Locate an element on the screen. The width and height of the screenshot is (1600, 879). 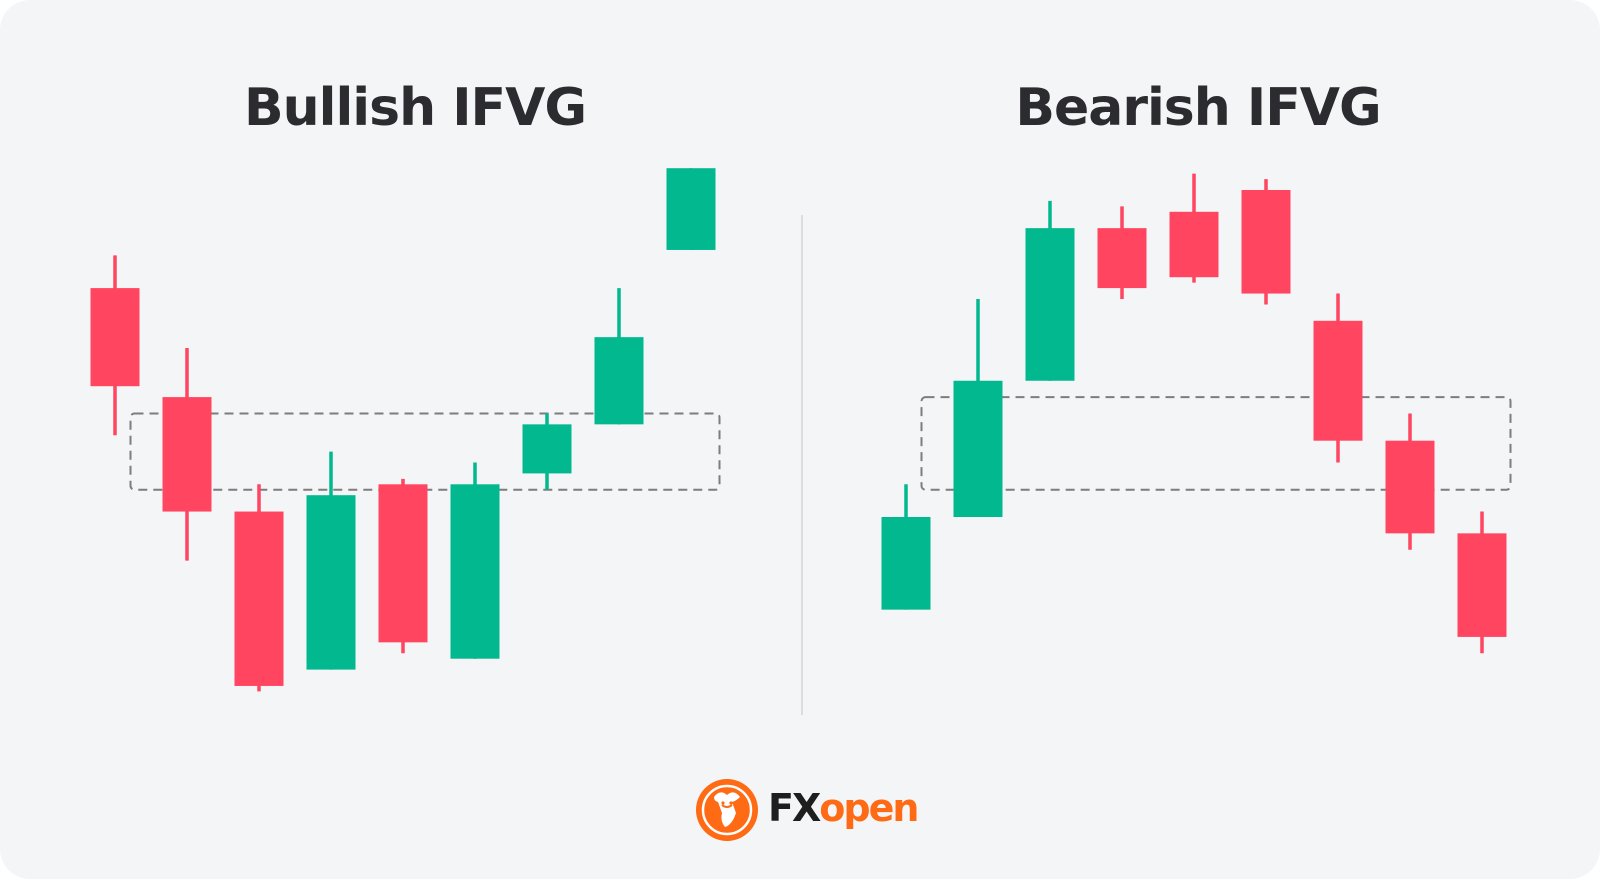
logo-text-open: open is located at coordinates (869, 808).